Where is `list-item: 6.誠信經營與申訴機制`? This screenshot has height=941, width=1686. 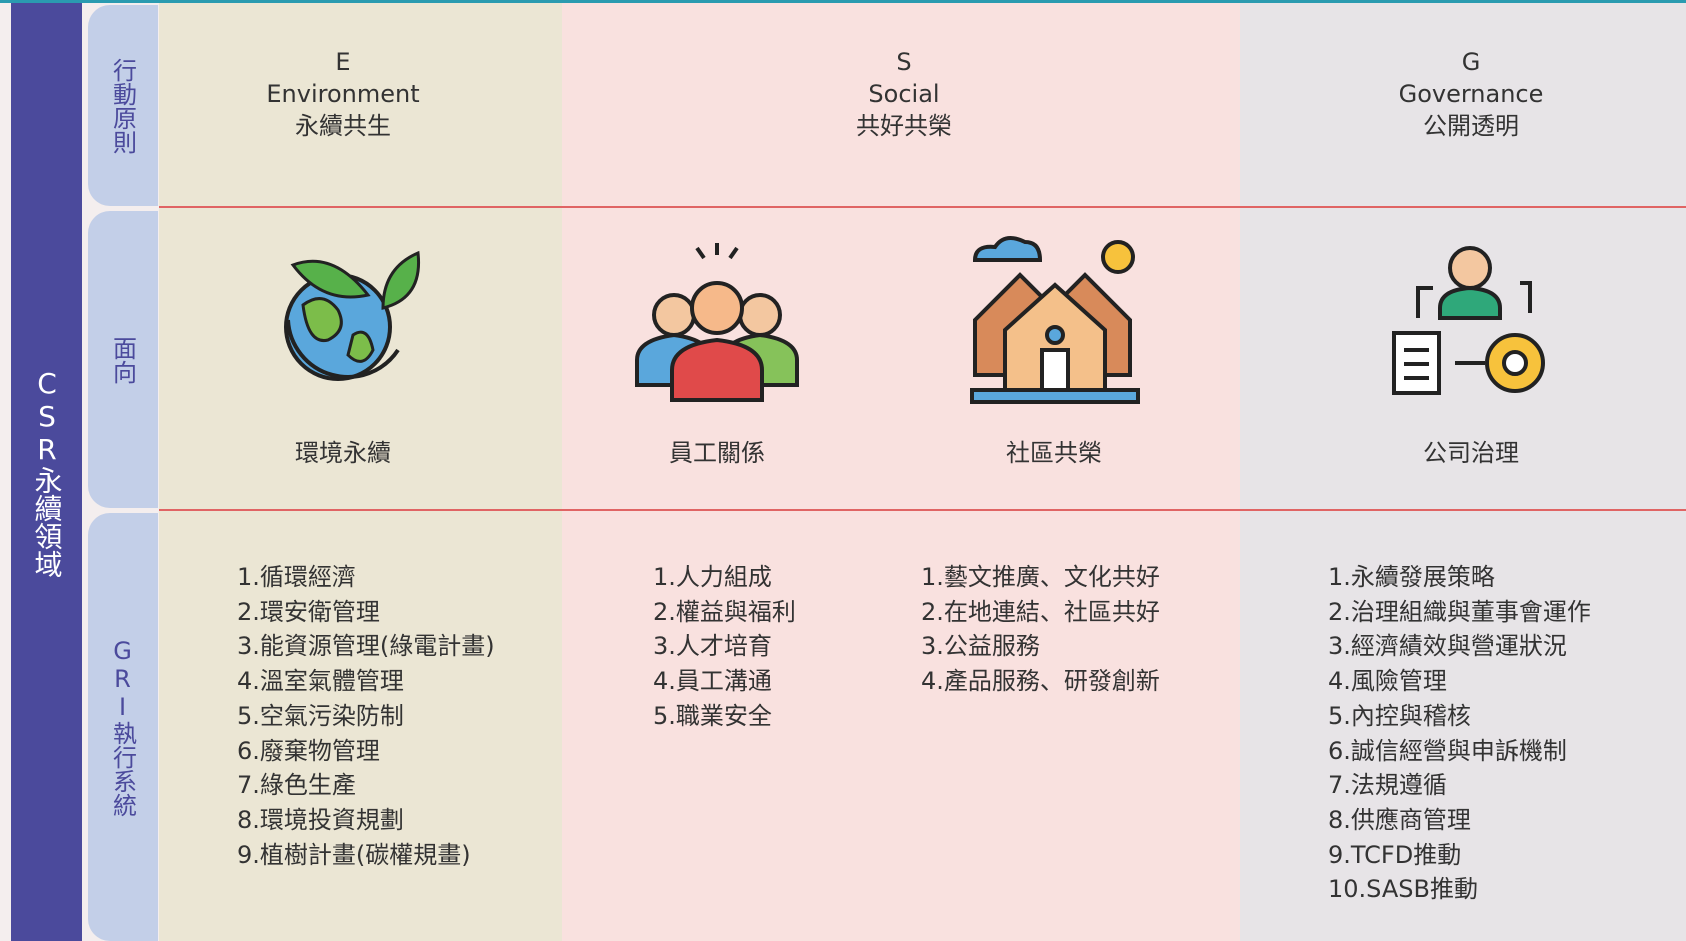
list-item: 6.誠信經營與申訴機制 is located at coordinates (1447, 750).